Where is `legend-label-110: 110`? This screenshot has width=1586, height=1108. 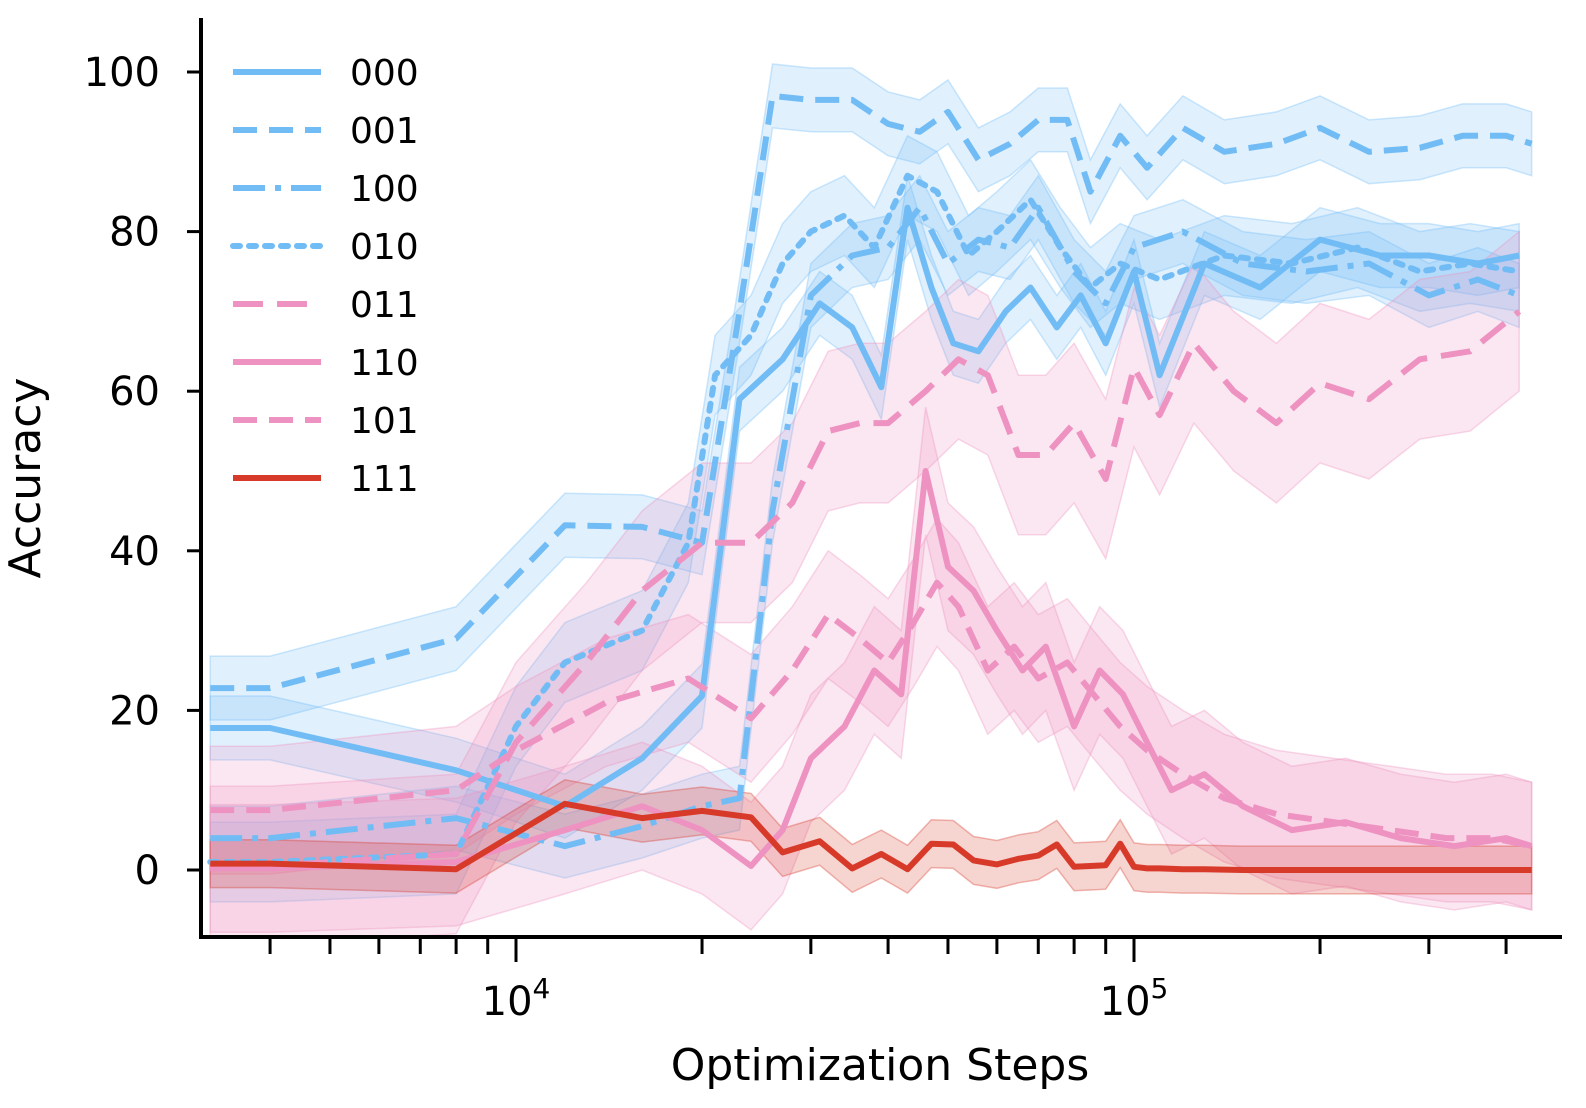
legend-label-110: 110 is located at coordinates (384, 363).